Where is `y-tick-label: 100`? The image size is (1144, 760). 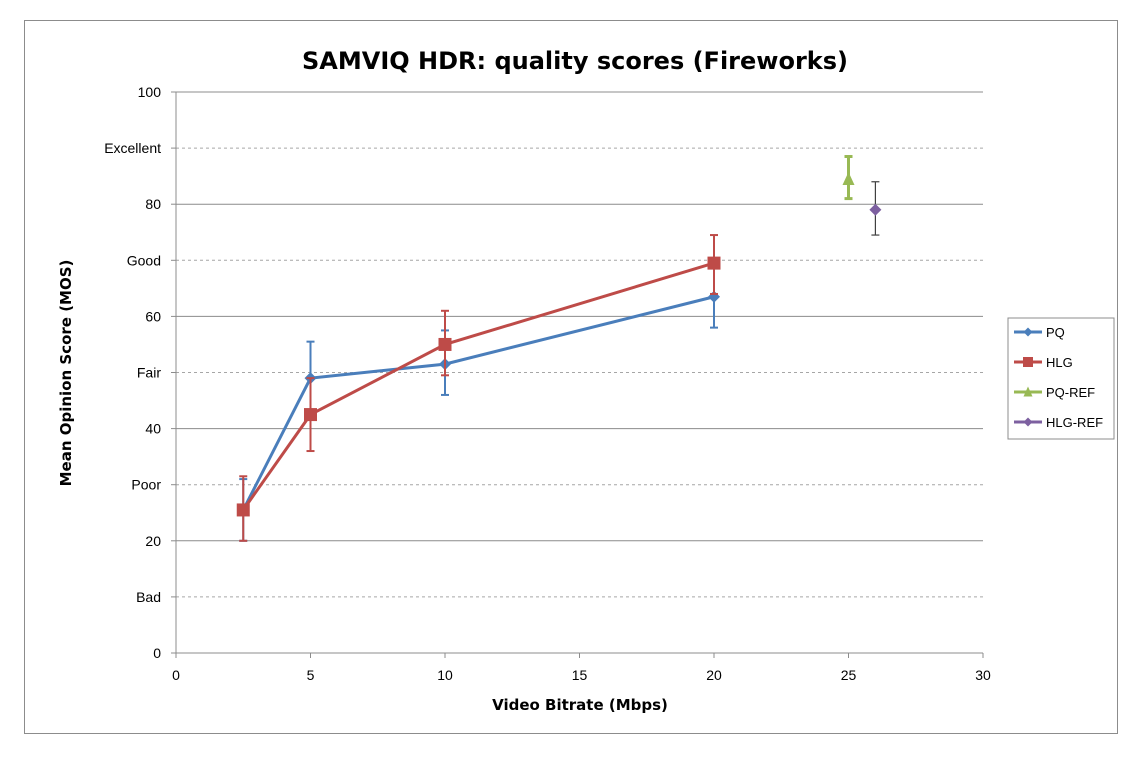 y-tick-label: 100 is located at coordinates (150, 92).